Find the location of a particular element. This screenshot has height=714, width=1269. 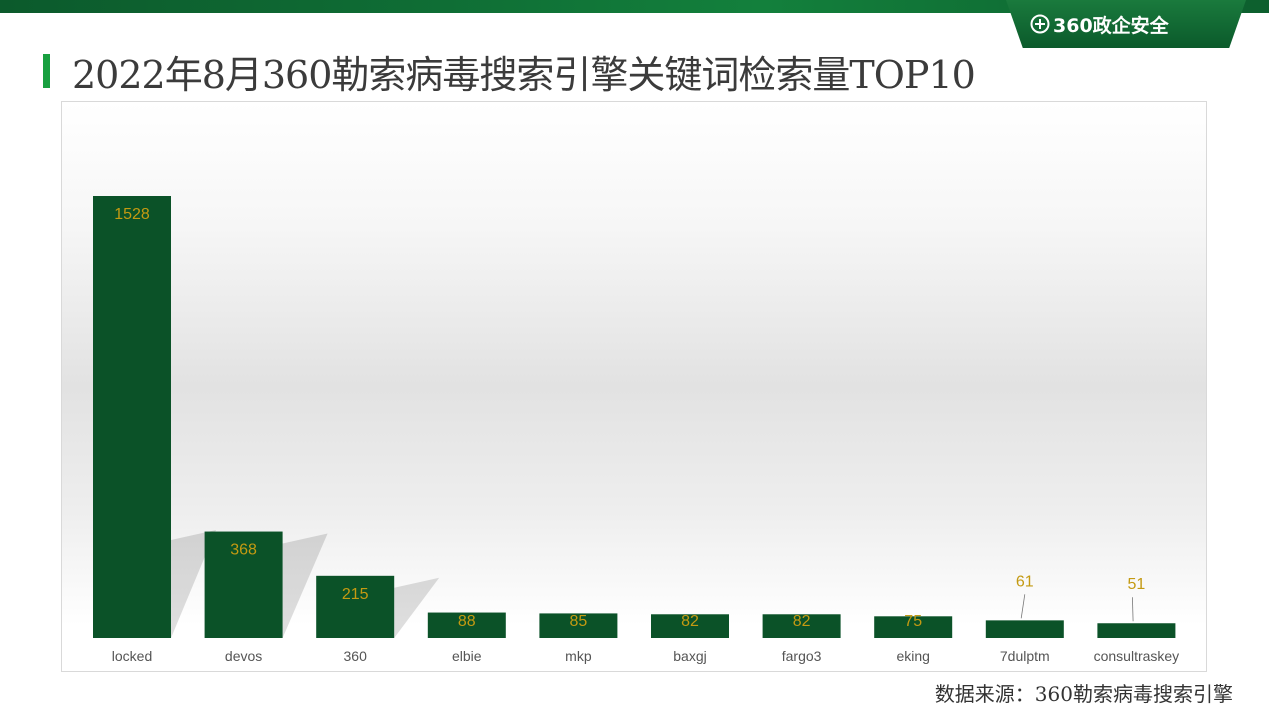

page-title: 2022年8月360勒索病毒搜索引擎关键词检索量TOP10 is located at coordinates (524, 75).